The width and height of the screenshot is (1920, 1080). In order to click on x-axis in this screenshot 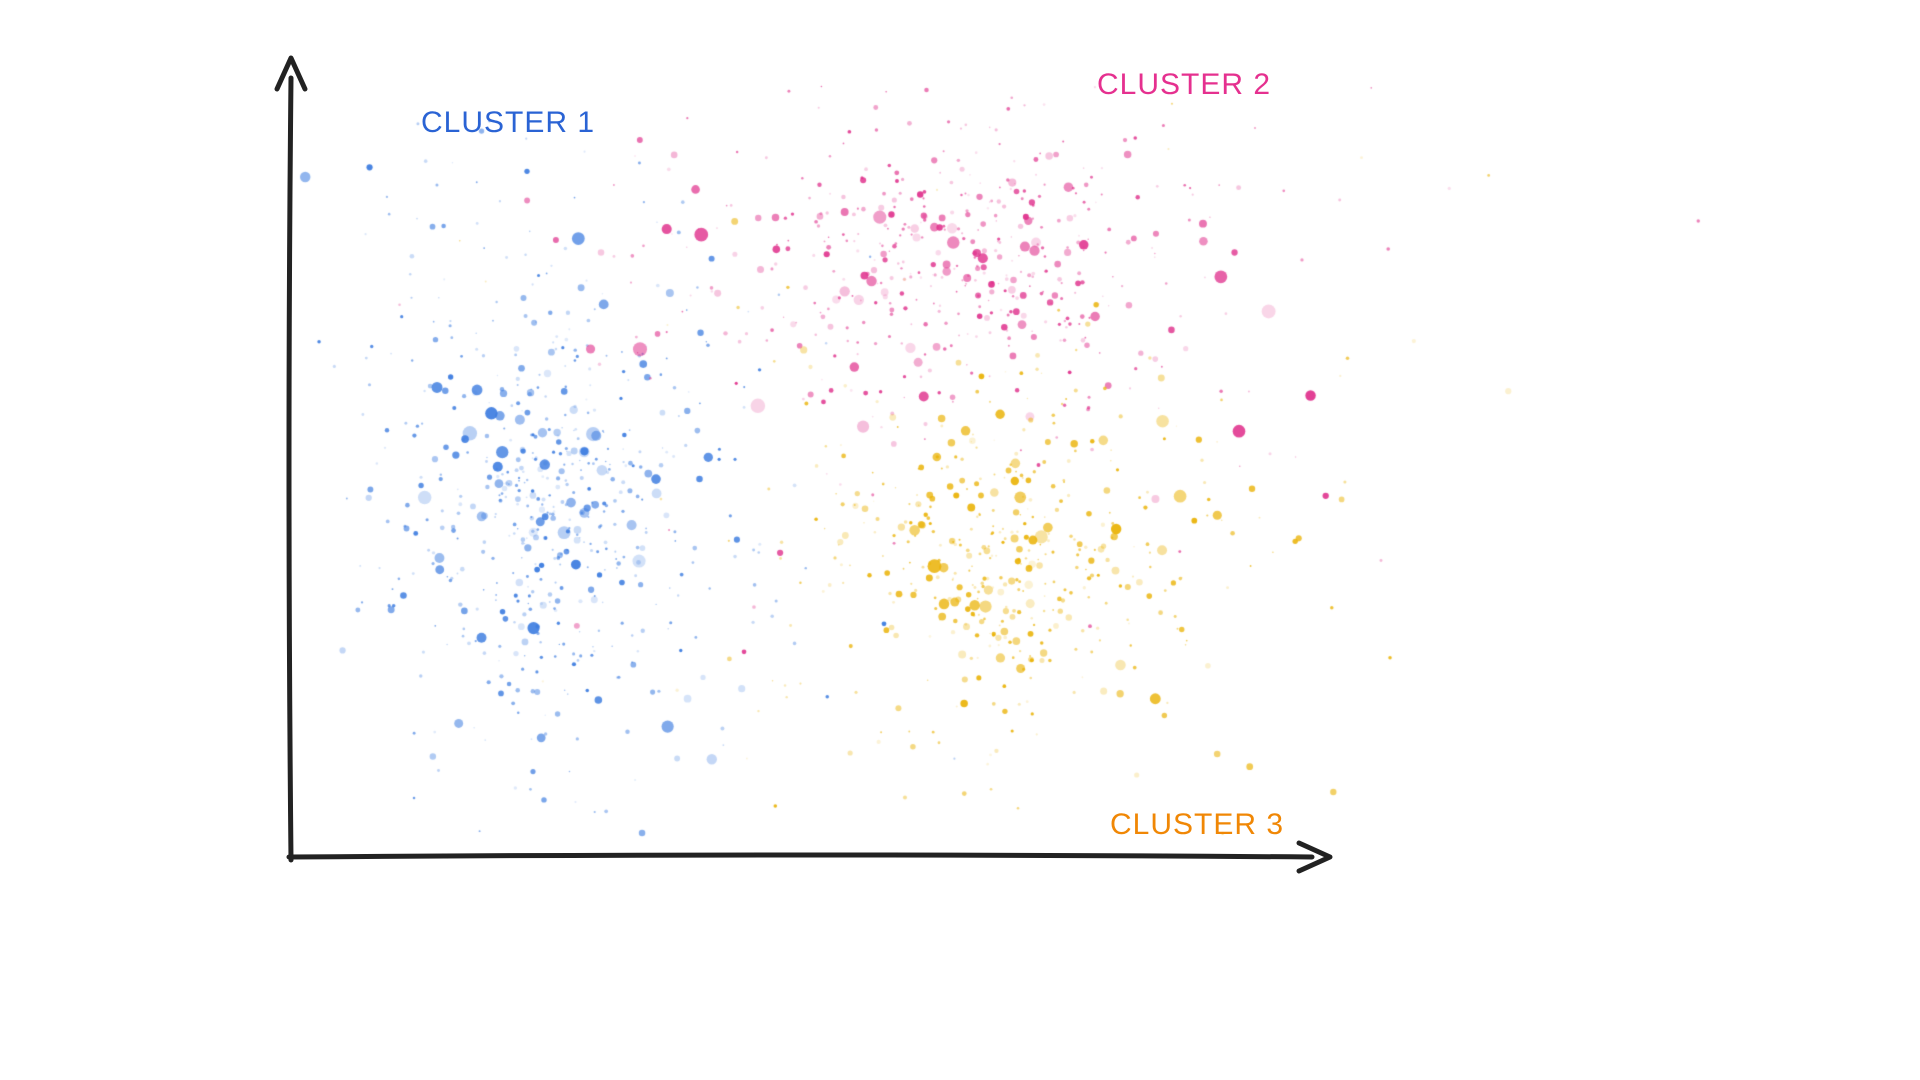, I will do `click(800, 856)`.